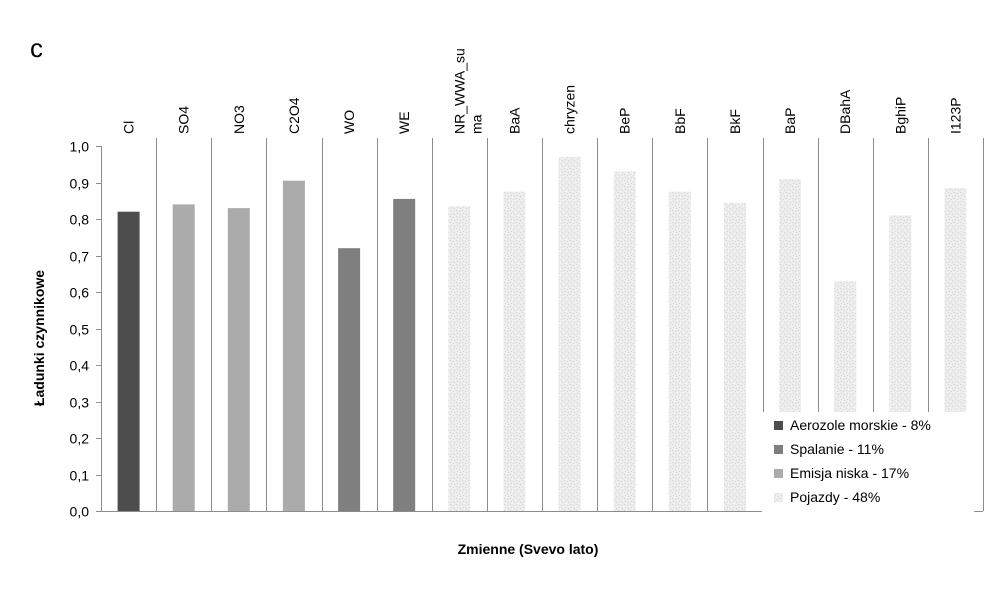  I want to click on legend-label: Emisja niska - 17%, so click(849, 473).